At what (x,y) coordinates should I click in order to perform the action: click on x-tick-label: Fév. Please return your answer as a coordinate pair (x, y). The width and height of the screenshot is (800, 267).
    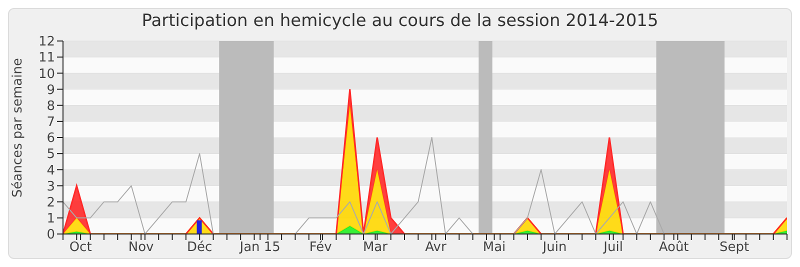
    Looking at the image, I should click on (320, 248).